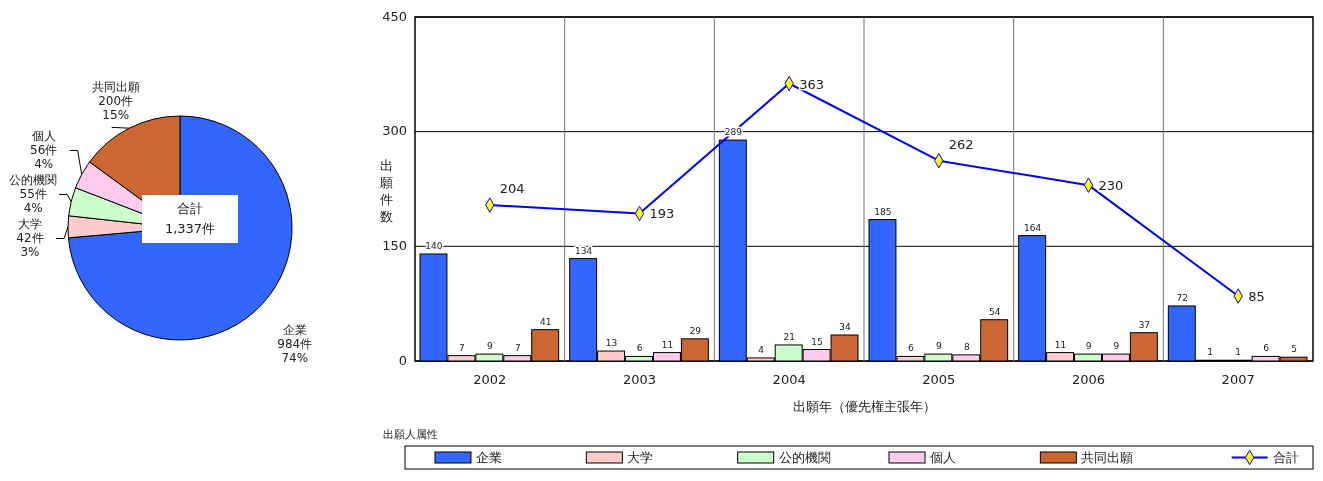 This screenshot has width=1323, height=481. I want to click on x-tick-label: 2006, so click(1088, 379).